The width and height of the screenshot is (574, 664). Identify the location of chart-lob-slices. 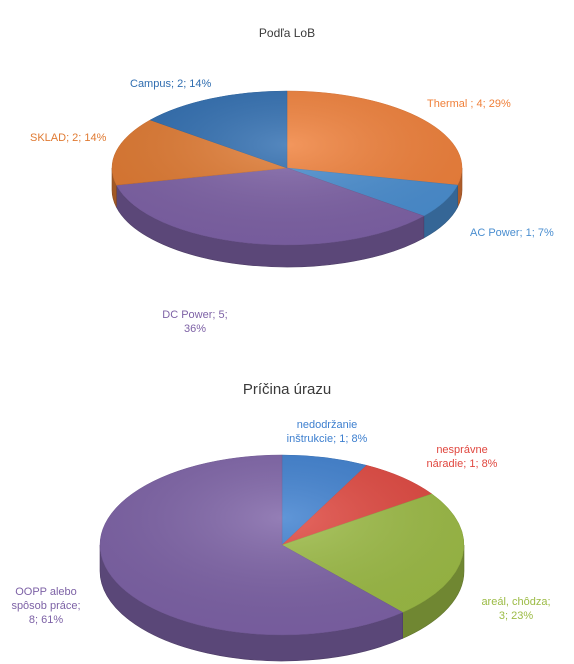
(287, 168).